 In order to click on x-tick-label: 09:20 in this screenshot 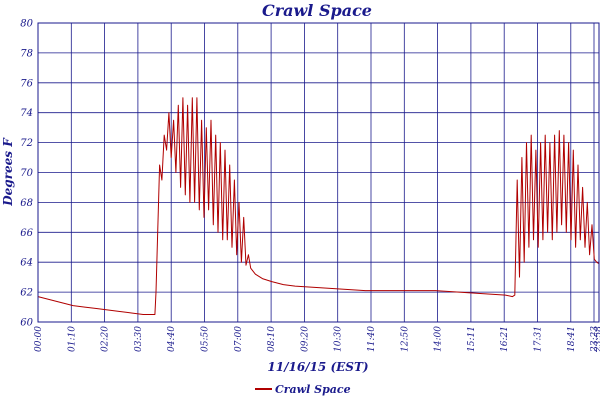, I will do `click(305, 339)`.